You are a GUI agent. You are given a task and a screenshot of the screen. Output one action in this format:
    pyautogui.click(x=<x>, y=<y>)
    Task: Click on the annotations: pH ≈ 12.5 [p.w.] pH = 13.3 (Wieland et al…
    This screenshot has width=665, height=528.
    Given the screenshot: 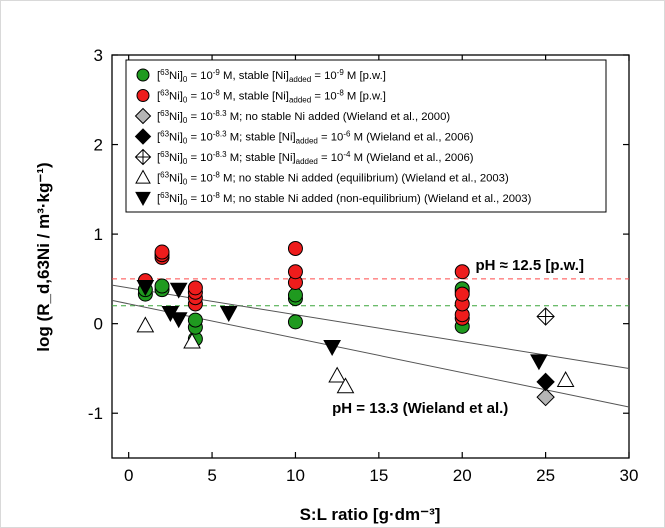 What is the action you would take?
    pyautogui.click(x=458, y=337)
    